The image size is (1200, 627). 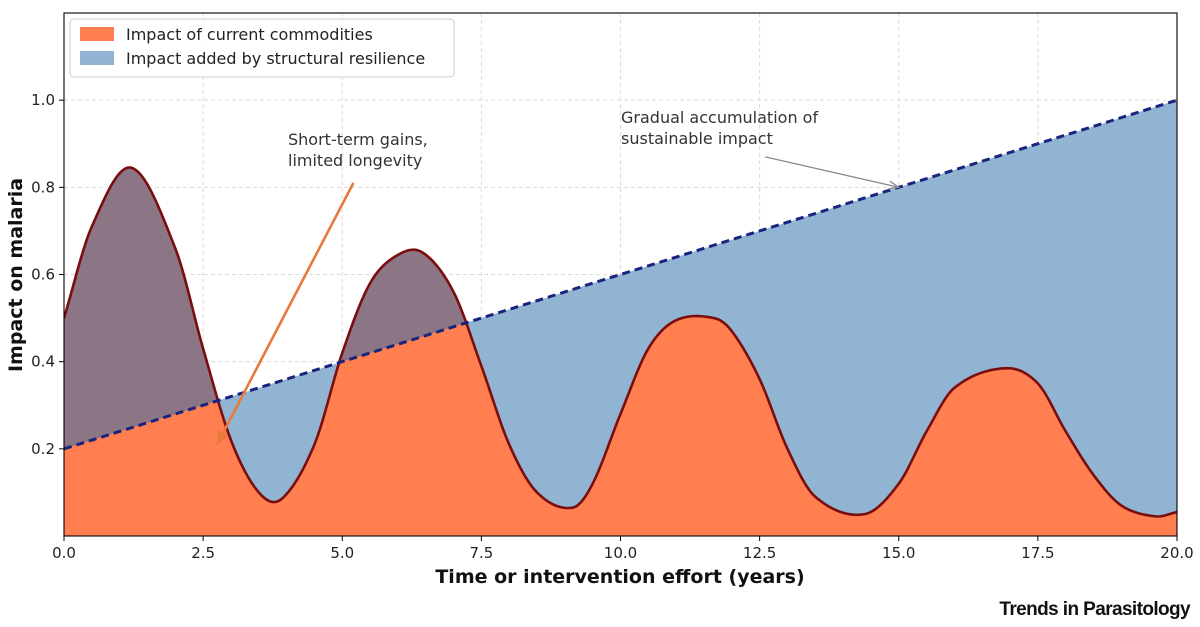 What do you see at coordinates (43, 187) in the screenshot?
I see `y-tick-label: 0.8` at bounding box center [43, 187].